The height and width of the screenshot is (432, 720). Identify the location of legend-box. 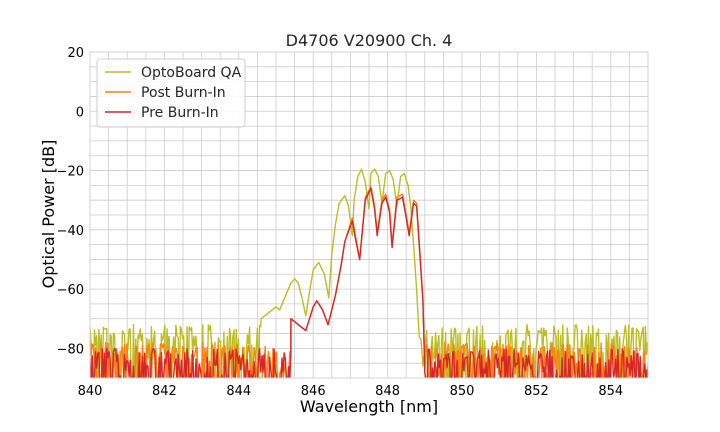
(171, 93).